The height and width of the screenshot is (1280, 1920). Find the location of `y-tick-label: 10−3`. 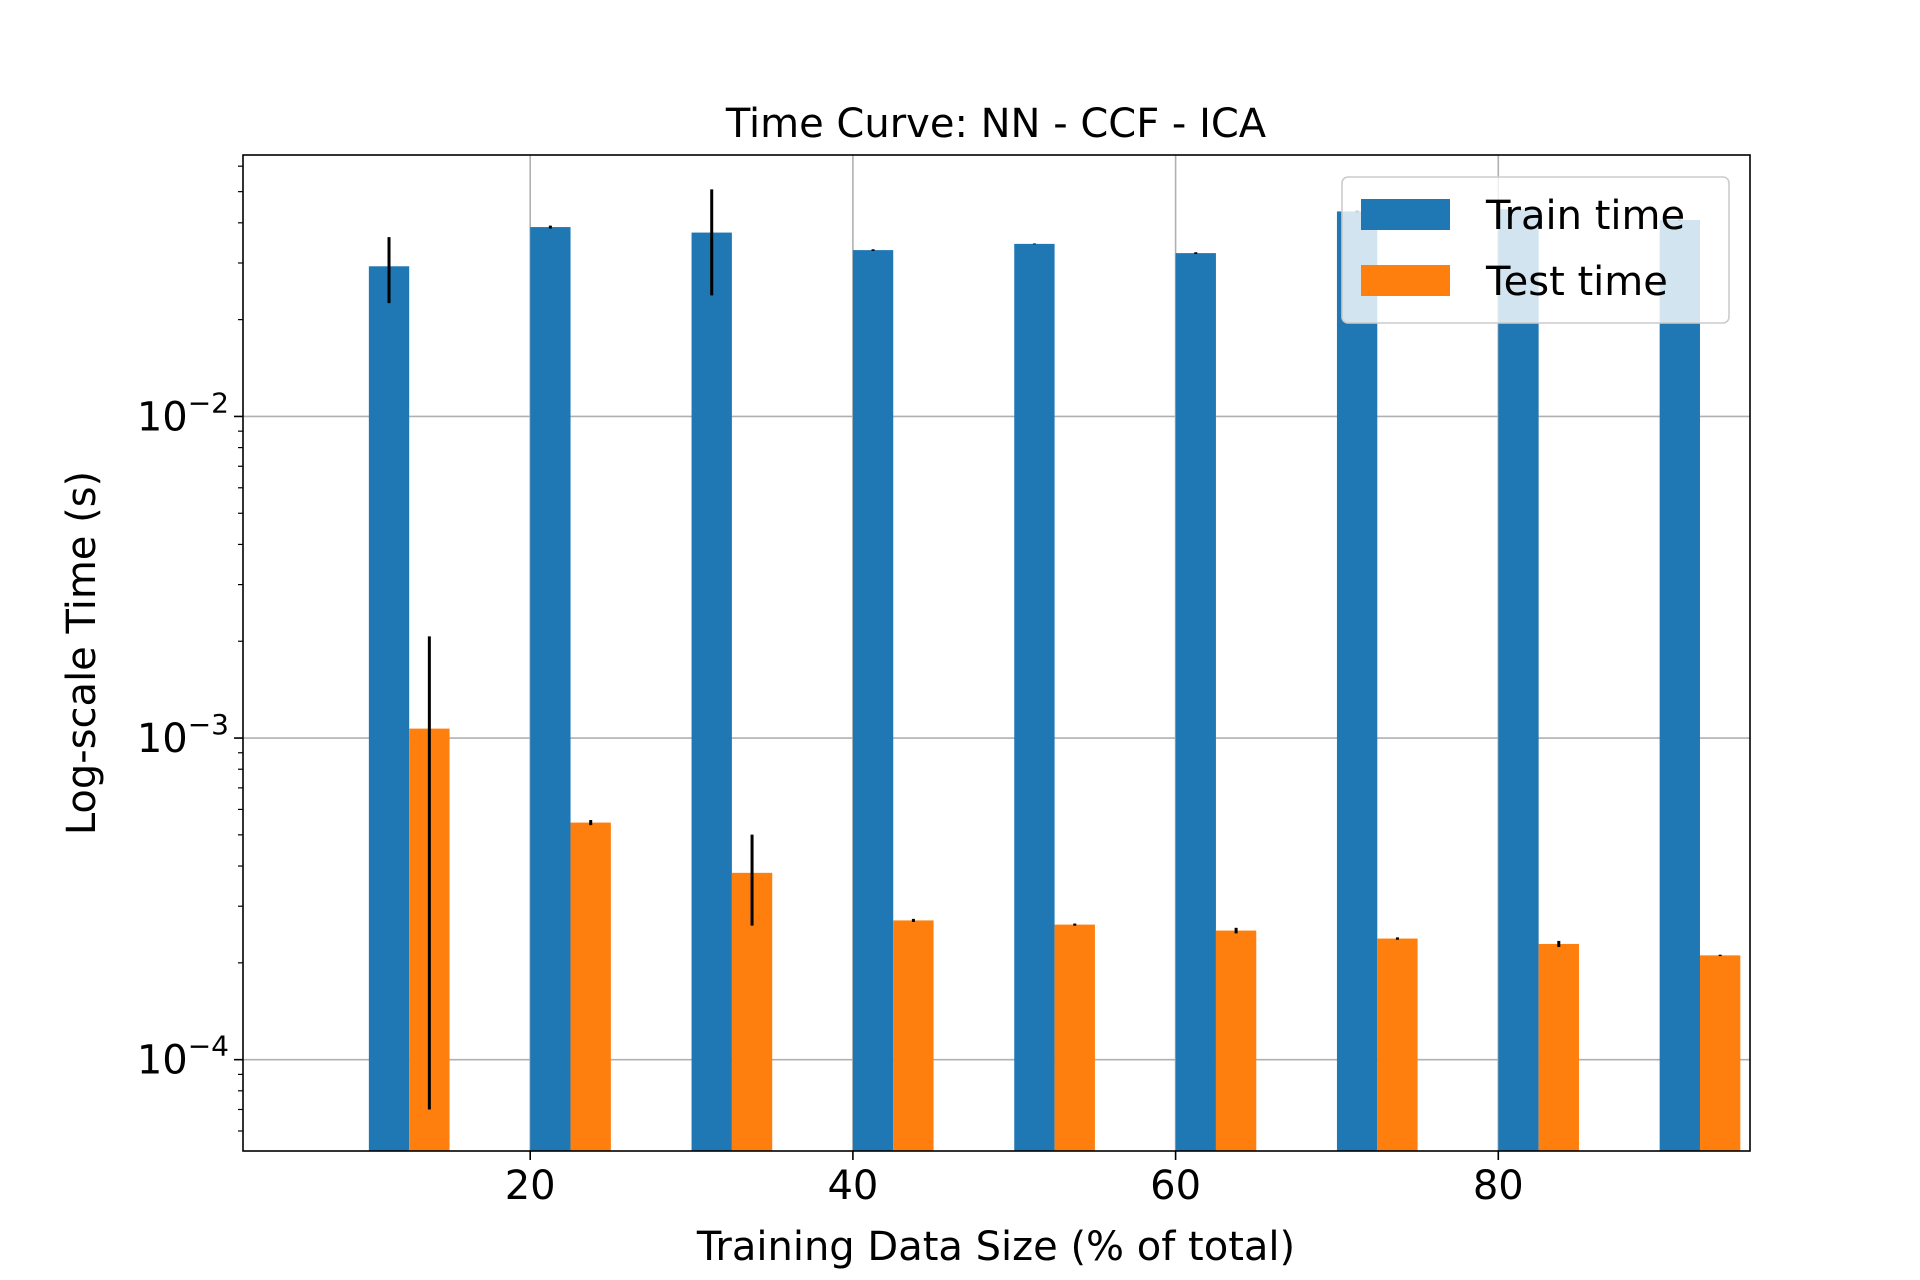

y-tick-label: 10−3 is located at coordinates (183, 735).